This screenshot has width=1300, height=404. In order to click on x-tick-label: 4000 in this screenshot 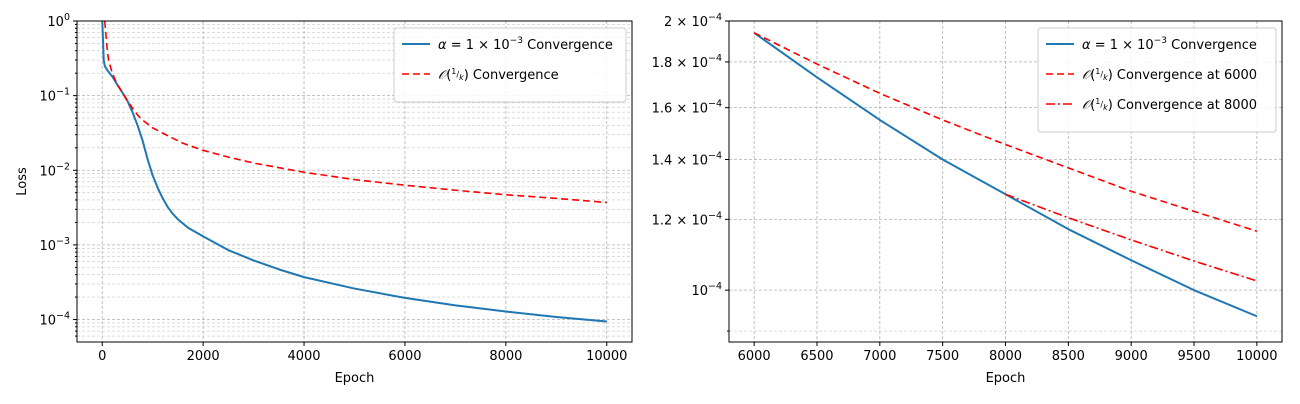, I will do `click(303, 356)`.